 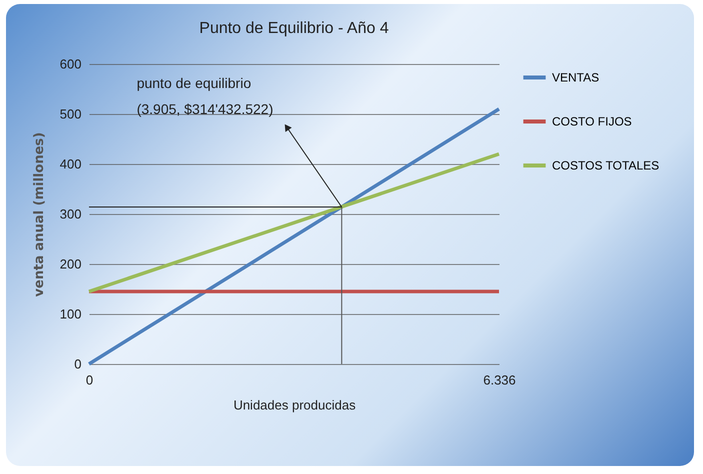 What do you see at coordinates (592, 121) in the screenshot?
I see `legend-label: COSTO FIJOS` at bounding box center [592, 121].